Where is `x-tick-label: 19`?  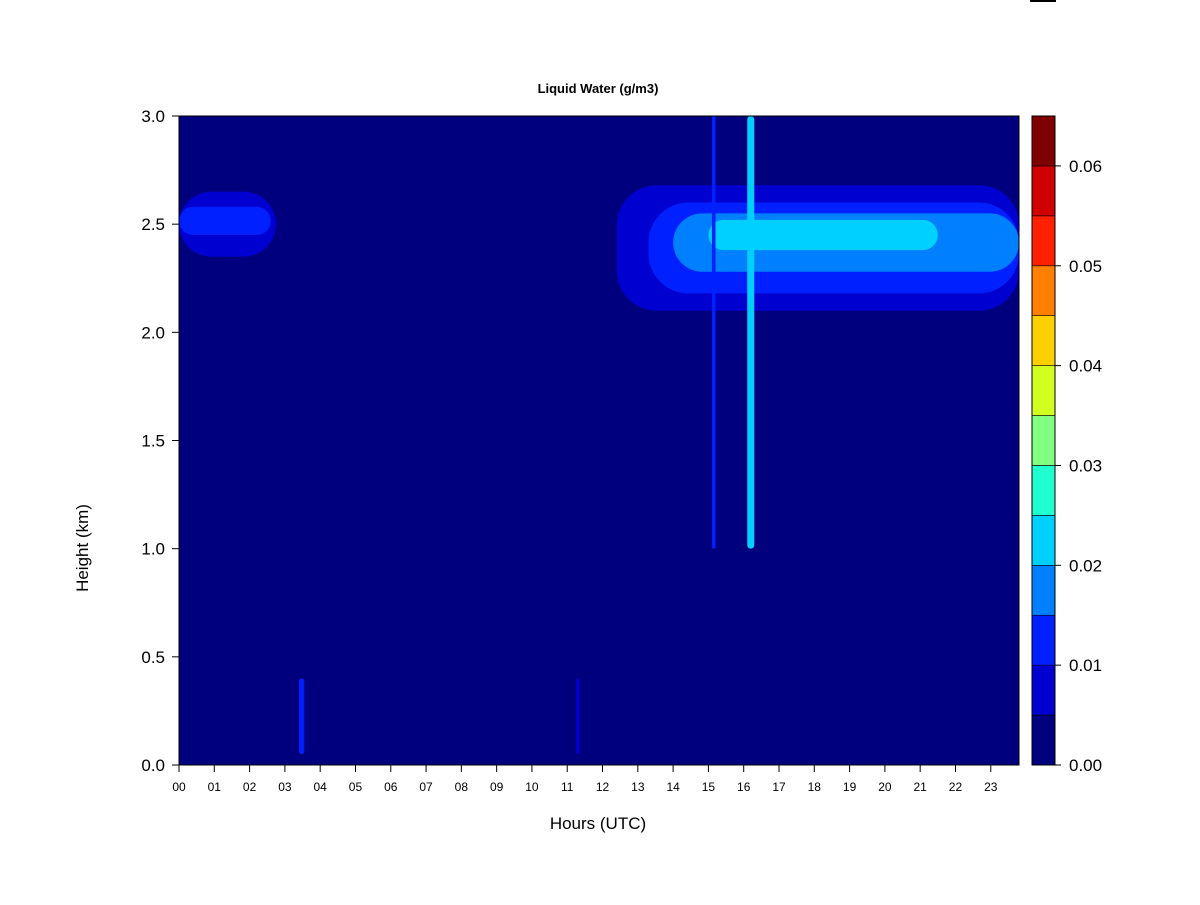 x-tick-label: 19 is located at coordinates (850, 787).